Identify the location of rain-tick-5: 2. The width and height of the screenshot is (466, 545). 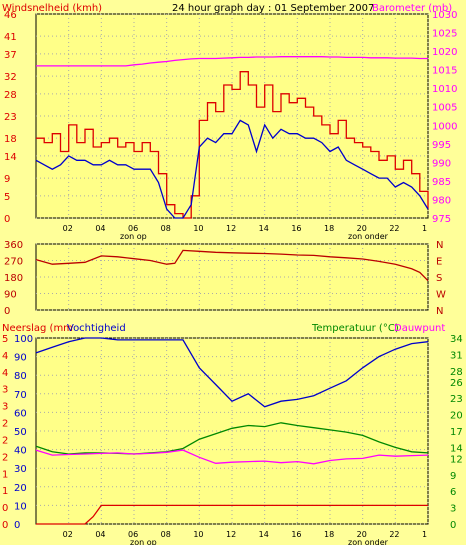
(5, 440).